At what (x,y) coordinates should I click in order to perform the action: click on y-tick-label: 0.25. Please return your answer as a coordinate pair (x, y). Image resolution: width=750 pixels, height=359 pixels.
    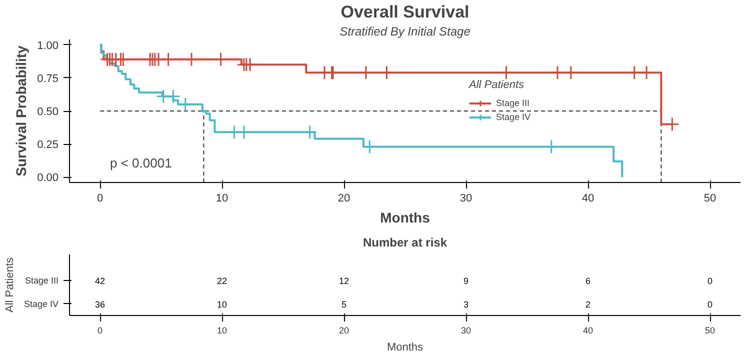
    Looking at the image, I should click on (48, 145).